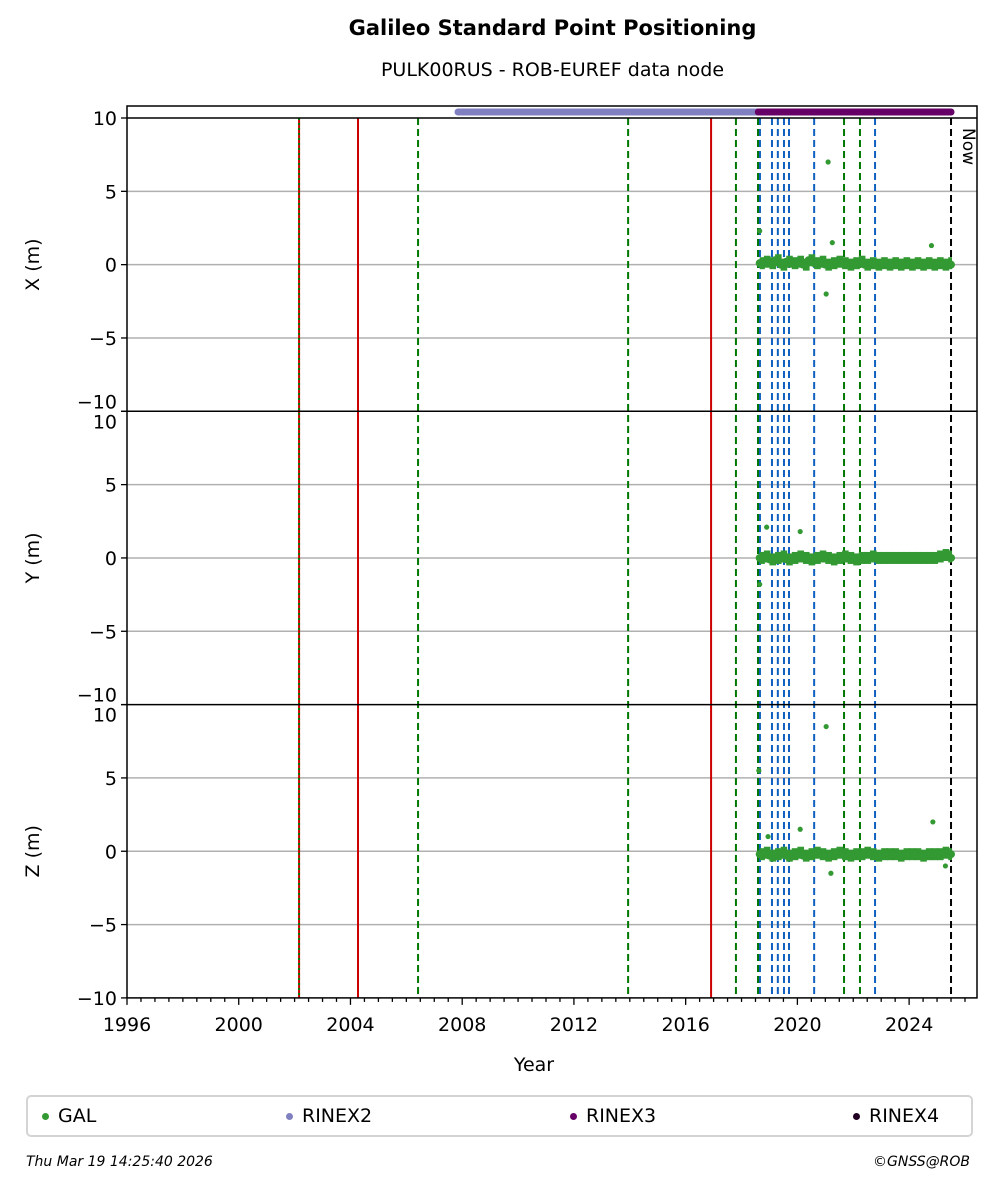 The height and width of the screenshot is (1194, 997). What do you see at coordinates (574, 1025) in the screenshot?
I see `x-tick-label: 2012` at bounding box center [574, 1025].